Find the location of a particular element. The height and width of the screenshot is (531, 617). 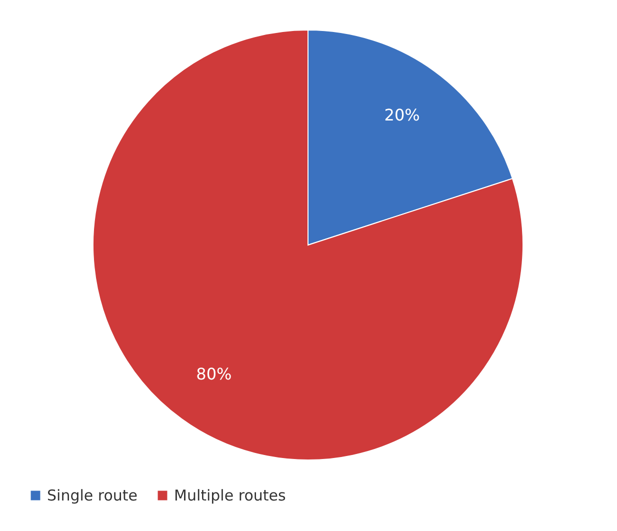

data-label: 80% is located at coordinates (214, 374).